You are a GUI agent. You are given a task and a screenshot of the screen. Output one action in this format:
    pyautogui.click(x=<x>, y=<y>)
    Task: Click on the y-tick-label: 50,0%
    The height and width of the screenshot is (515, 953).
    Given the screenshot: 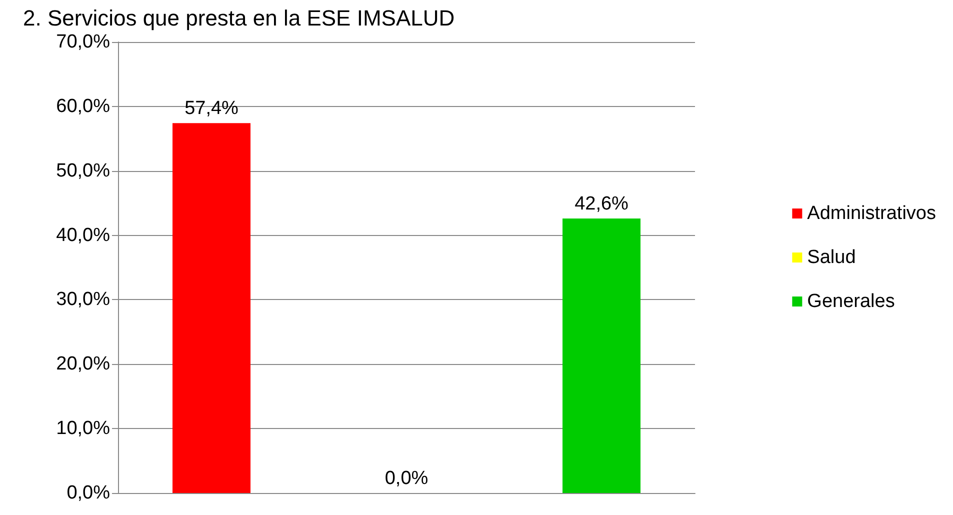 What is the action you would take?
    pyautogui.click(x=83, y=171)
    